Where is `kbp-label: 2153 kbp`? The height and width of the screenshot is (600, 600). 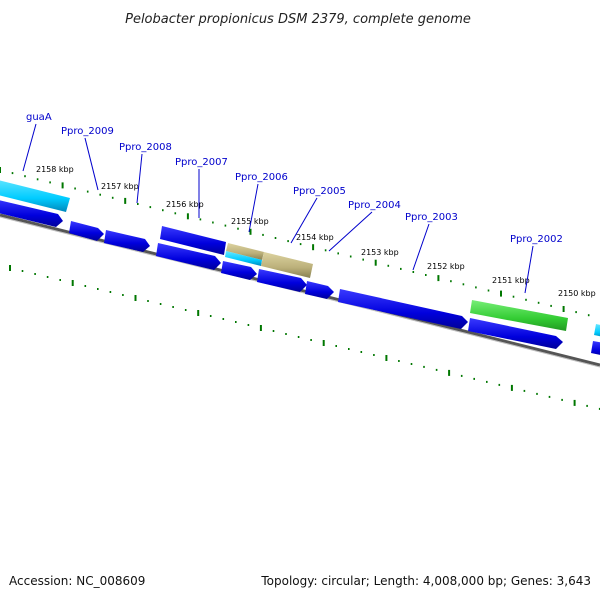
kbp-label: 2153 kbp is located at coordinates (380, 252).